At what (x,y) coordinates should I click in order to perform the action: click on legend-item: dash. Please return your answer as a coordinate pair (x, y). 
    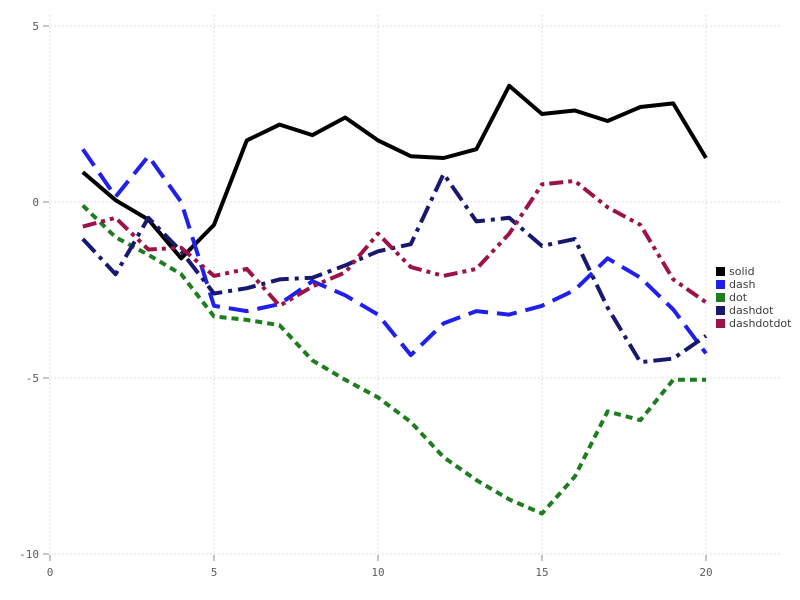
    Looking at the image, I should click on (753, 284).